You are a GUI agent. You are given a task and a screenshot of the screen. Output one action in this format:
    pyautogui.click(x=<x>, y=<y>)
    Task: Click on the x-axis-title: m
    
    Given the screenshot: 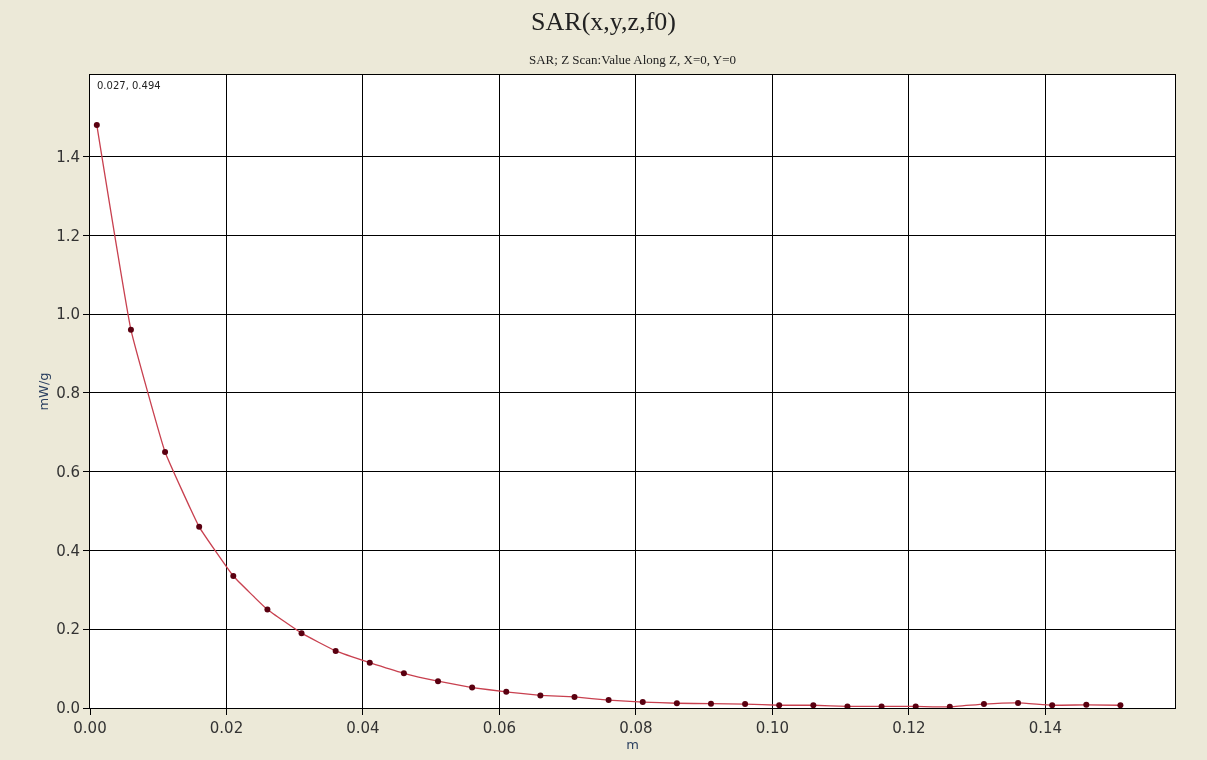 What is the action you would take?
    pyautogui.click(x=632, y=744)
    